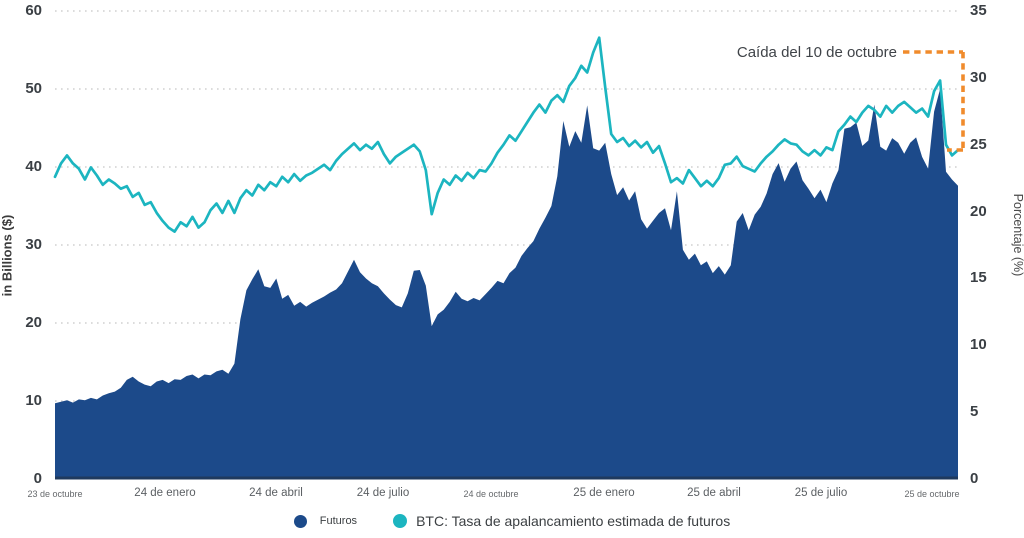  Describe the element at coordinates (934, 101) in the screenshot. I see `annotation-dashed-line` at that location.